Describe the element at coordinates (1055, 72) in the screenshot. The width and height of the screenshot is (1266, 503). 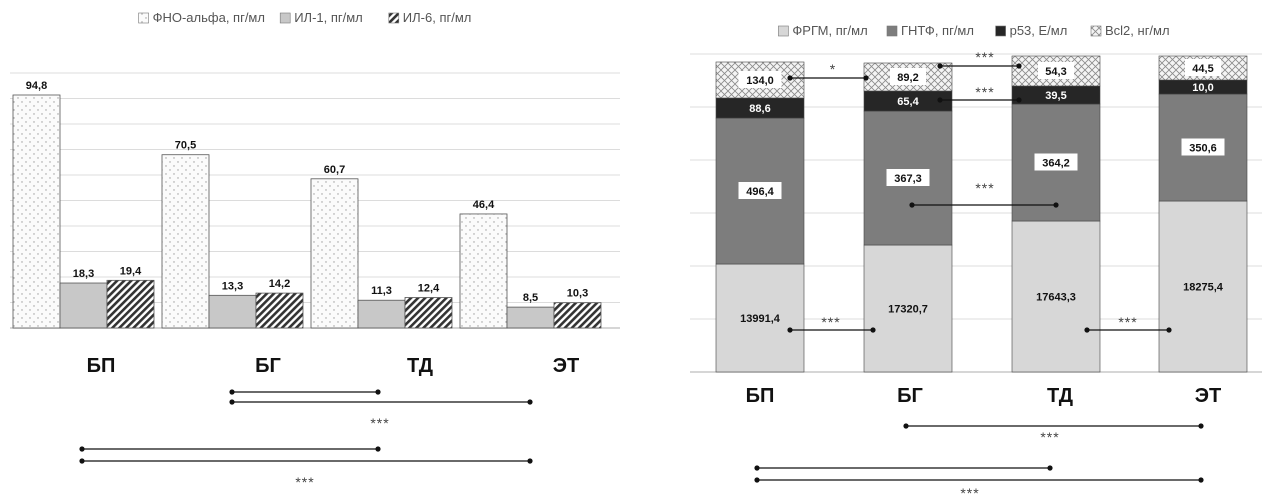
I see `data-label: 54,3` at that location.